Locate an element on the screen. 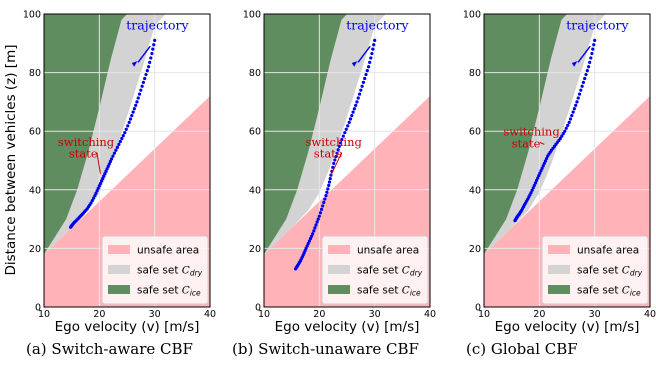 Image resolution: width=656 pixels, height=377 pixels. legend-label: safe set Cdry is located at coordinates (390, 271).